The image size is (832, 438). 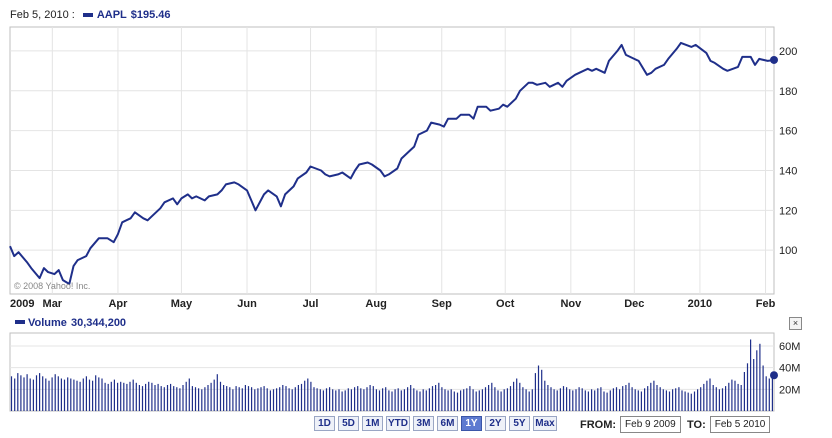 What do you see at coordinates (519, 423) in the screenshot?
I see `range-button-5y: 5Y` at bounding box center [519, 423].